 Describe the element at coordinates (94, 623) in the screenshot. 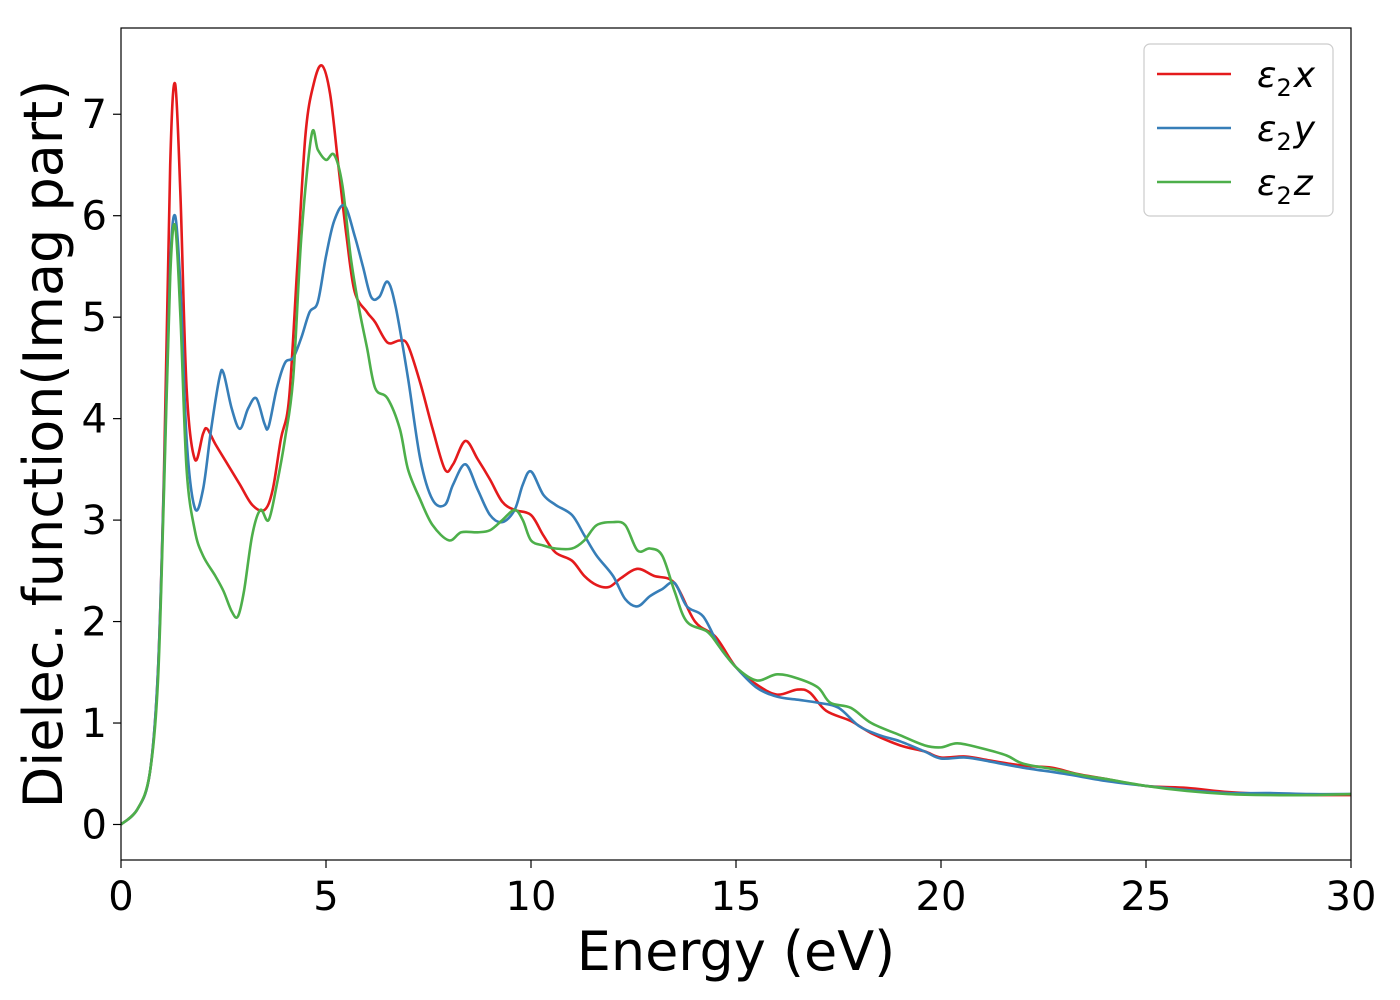

I see `y-tick-label: 2` at that location.